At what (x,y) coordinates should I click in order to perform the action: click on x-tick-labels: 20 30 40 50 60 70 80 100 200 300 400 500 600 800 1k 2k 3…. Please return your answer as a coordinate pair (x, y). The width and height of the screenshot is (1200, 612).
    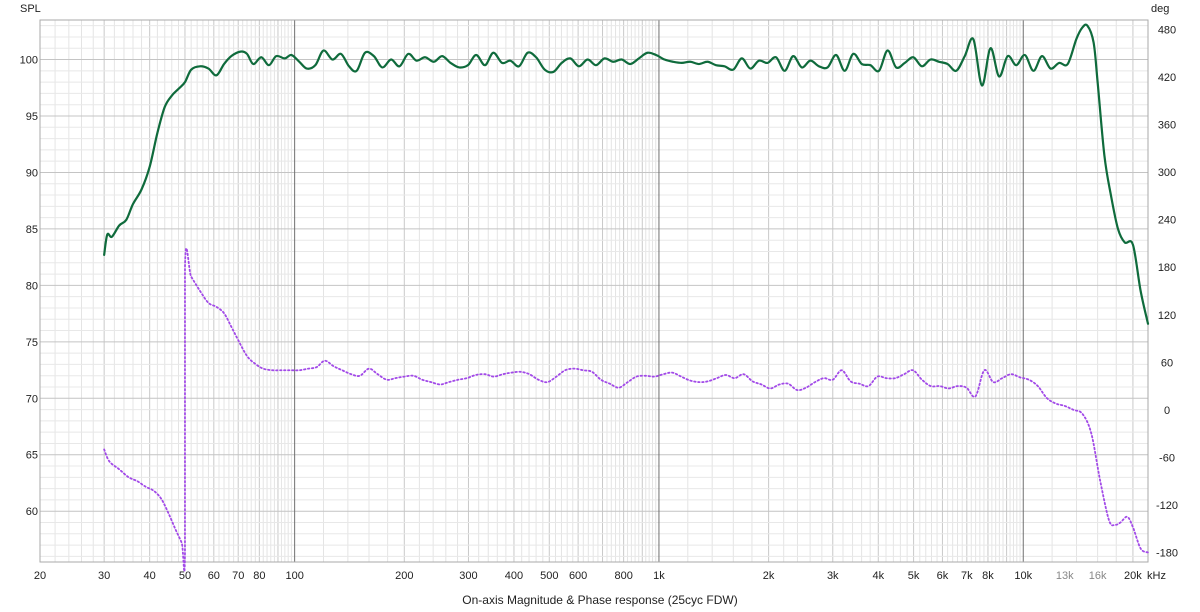
    Looking at the image, I should click on (588, 576).